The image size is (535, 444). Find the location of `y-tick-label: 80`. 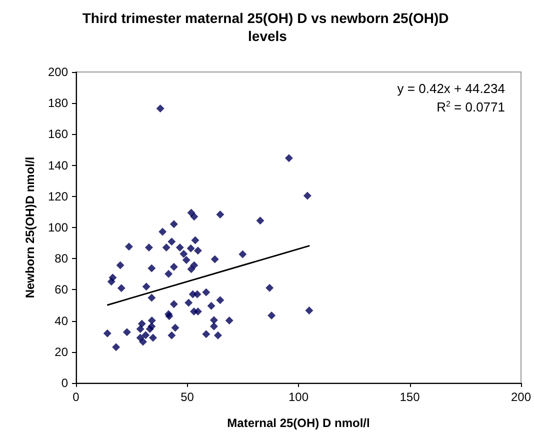

y-tick-label: 80 is located at coordinates (61, 259).